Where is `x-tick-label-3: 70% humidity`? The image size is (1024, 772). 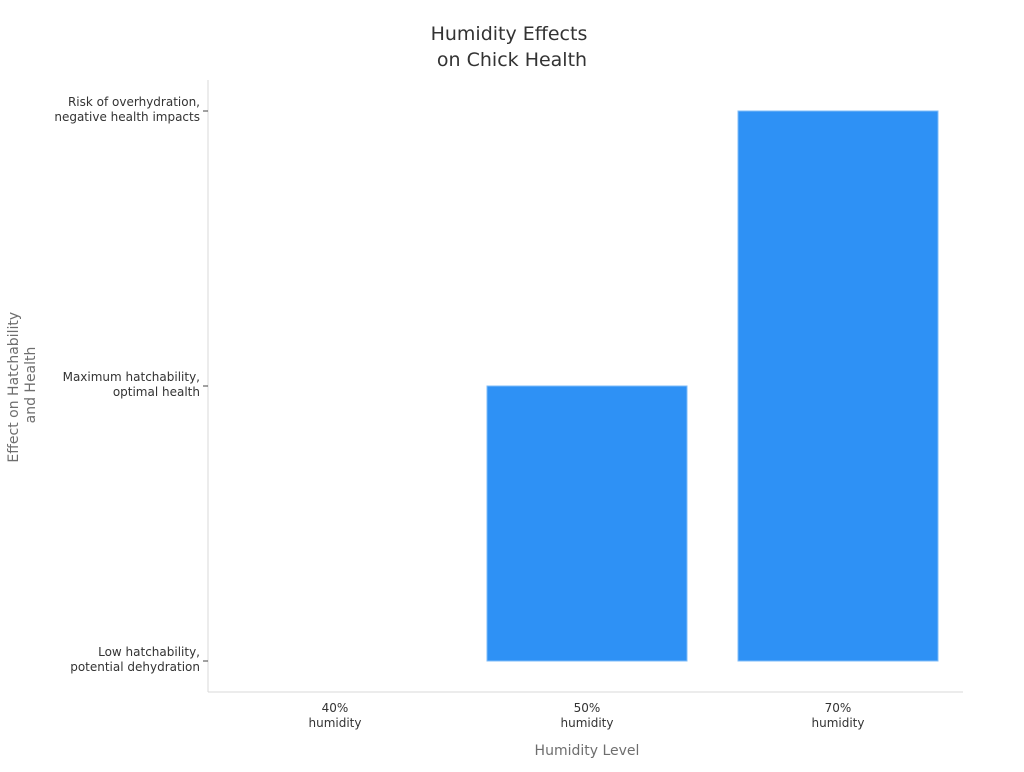
x-tick-label-3: 70% humidity is located at coordinates (838, 715).